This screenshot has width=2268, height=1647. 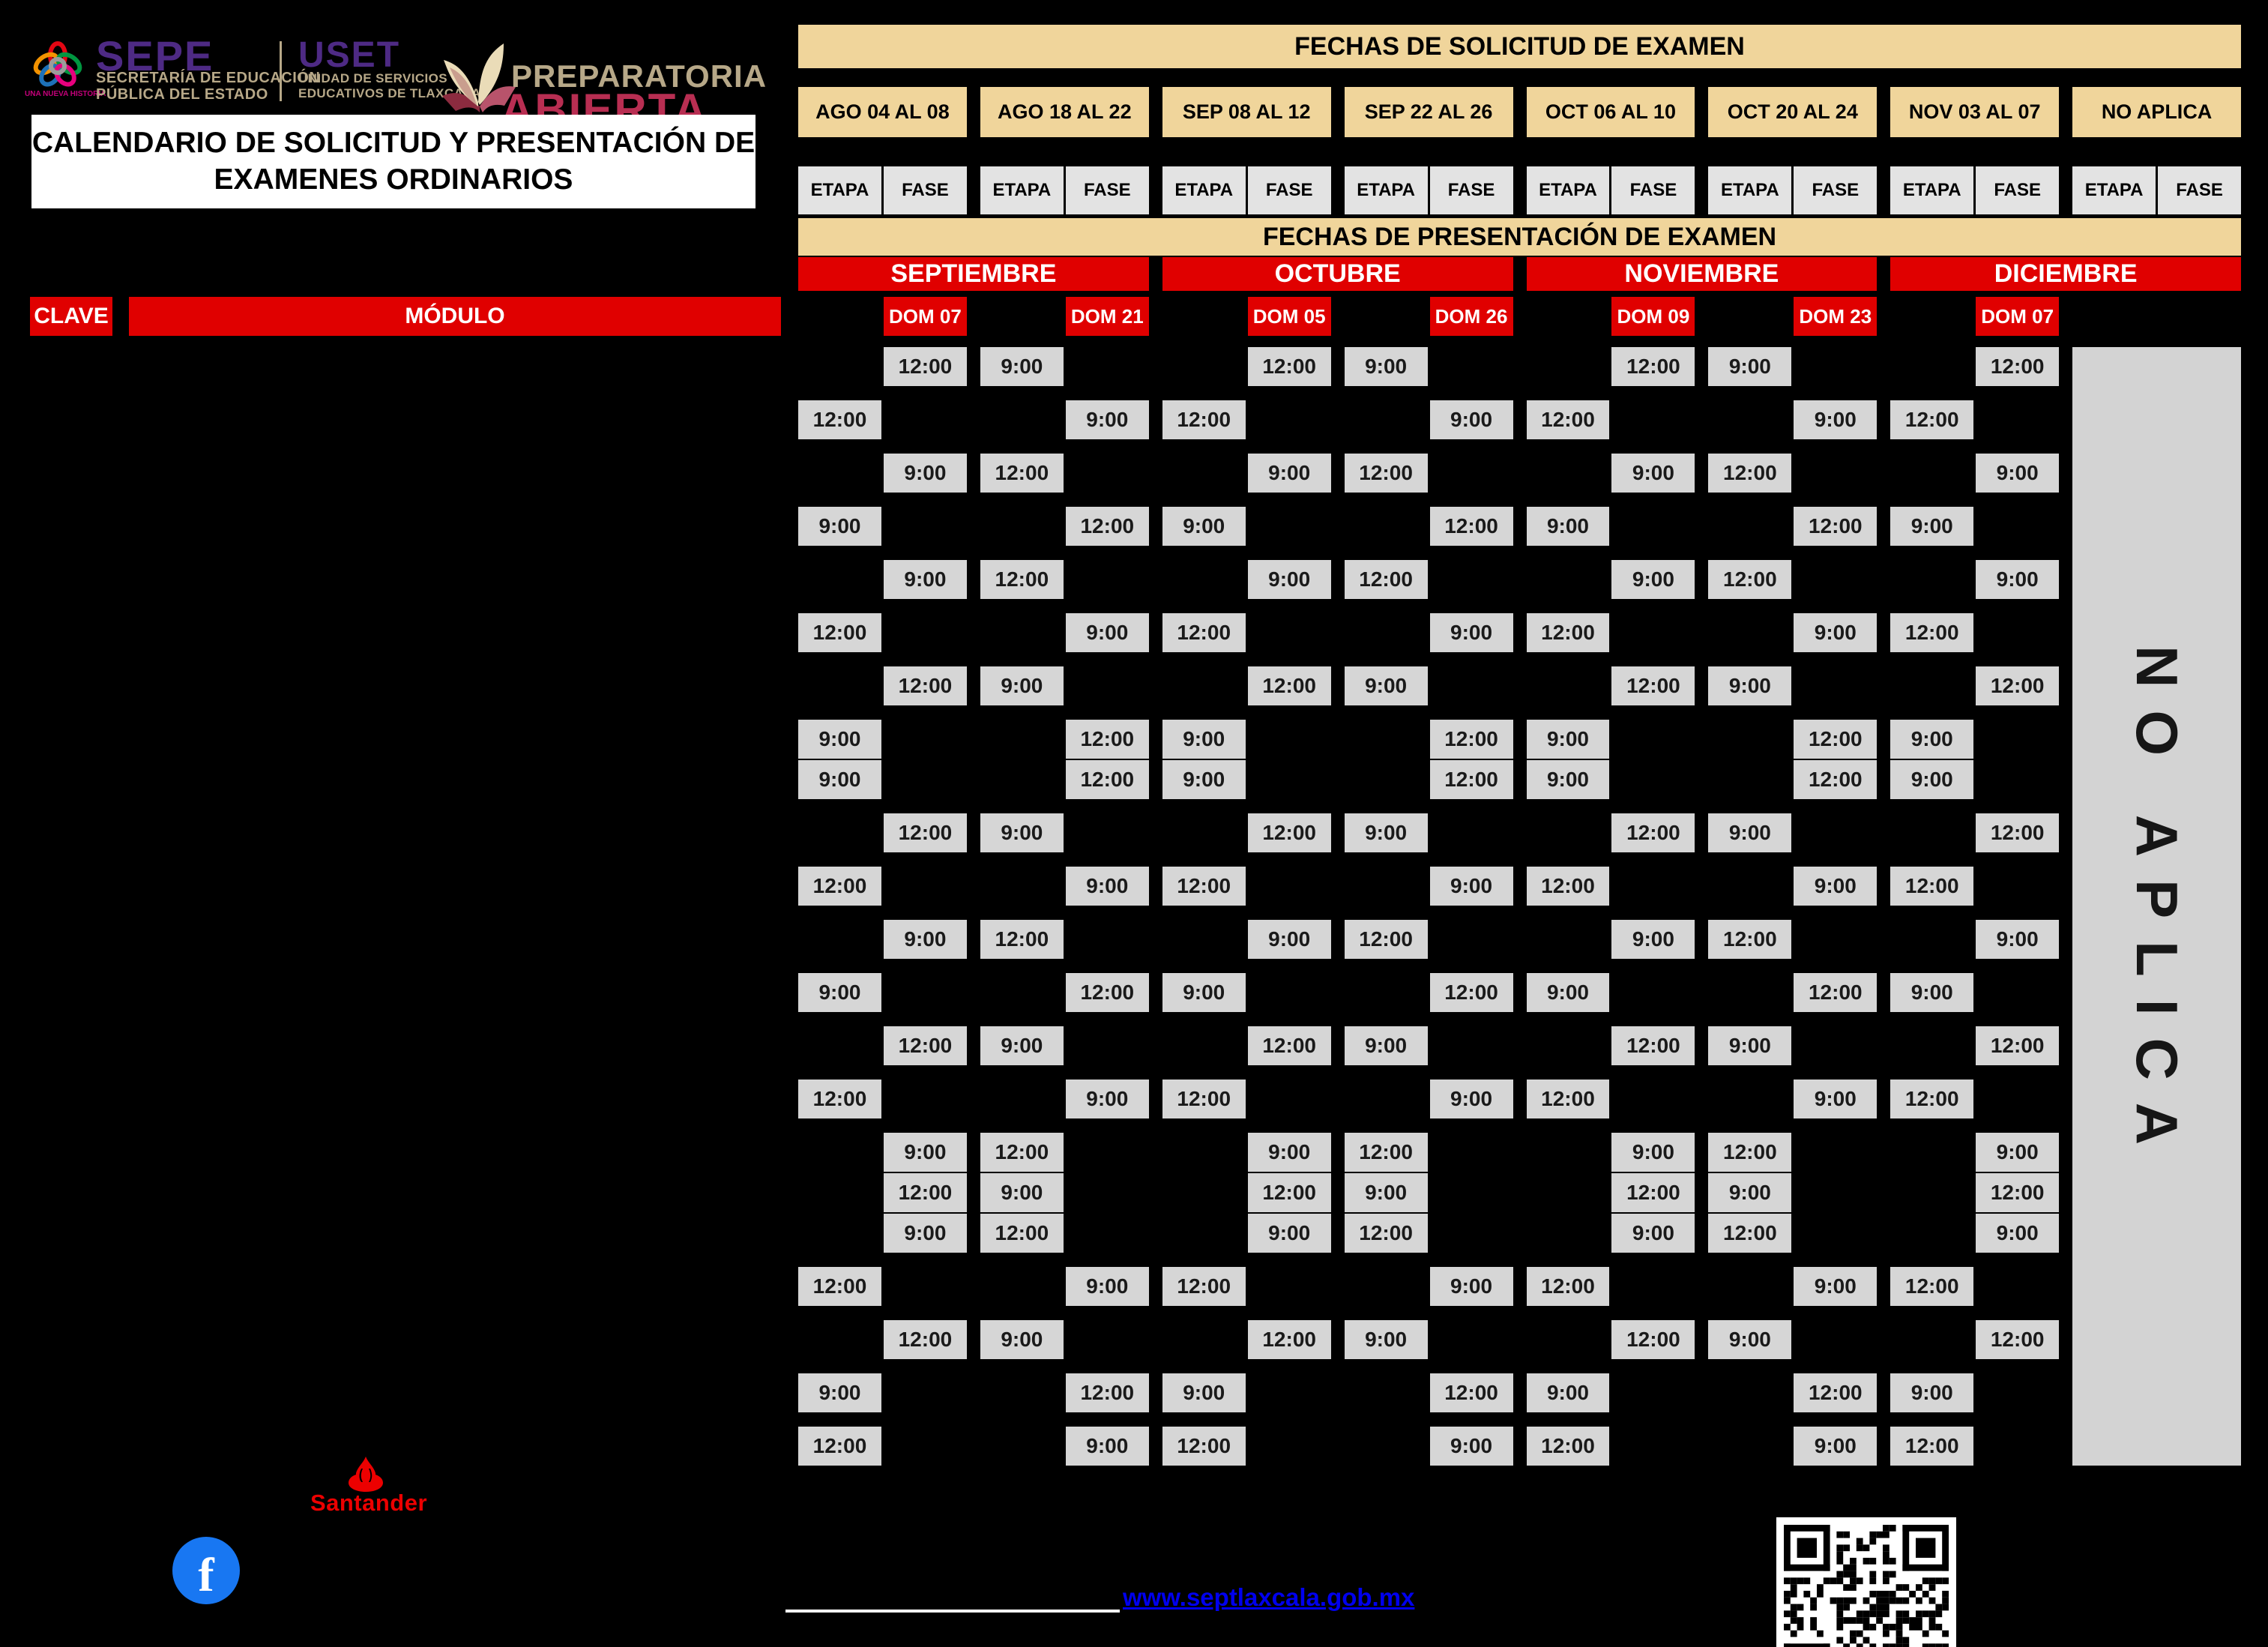 What do you see at coordinates (1289, 1152) in the screenshot?
I see `time-cell-r16-p3: 9:00` at bounding box center [1289, 1152].